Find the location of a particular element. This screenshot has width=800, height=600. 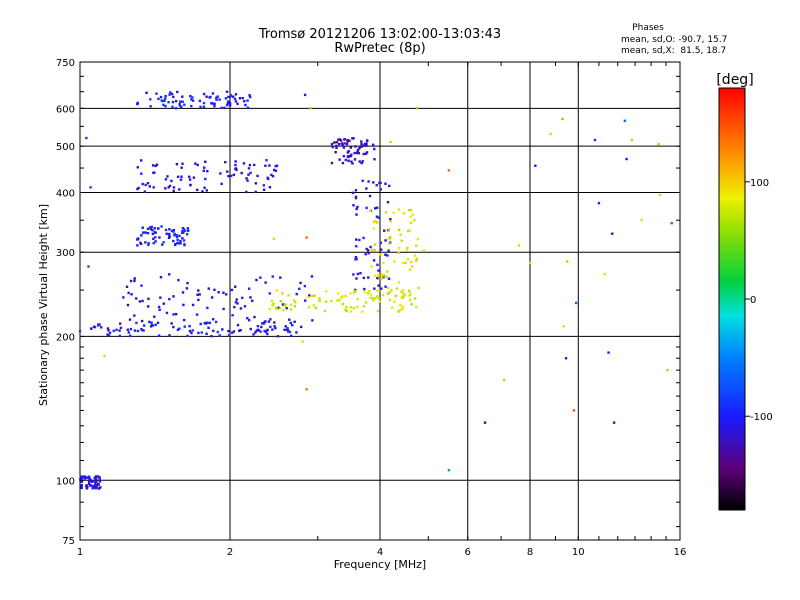

y-tick-label: 750 is located at coordinates (65, 63).